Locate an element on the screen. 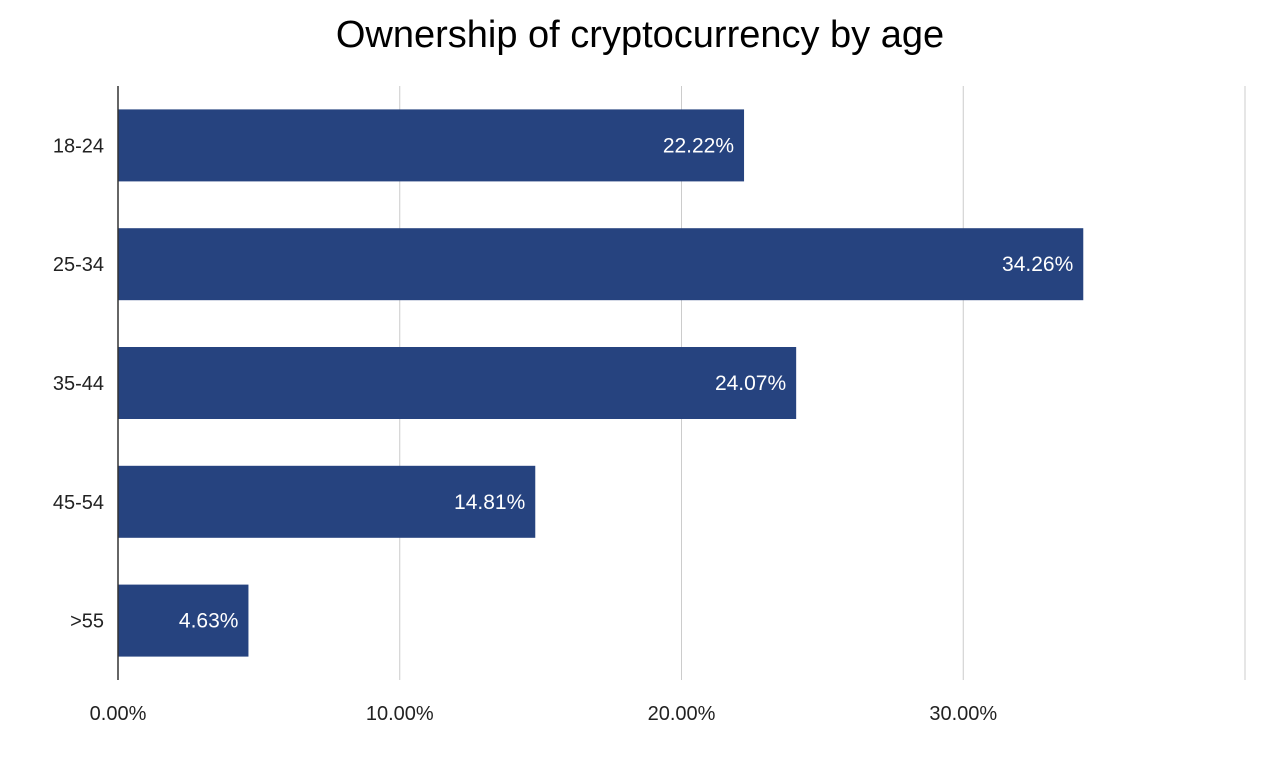  y-tick-label-18-24: 18-24 is located at coordinates (78, 146).